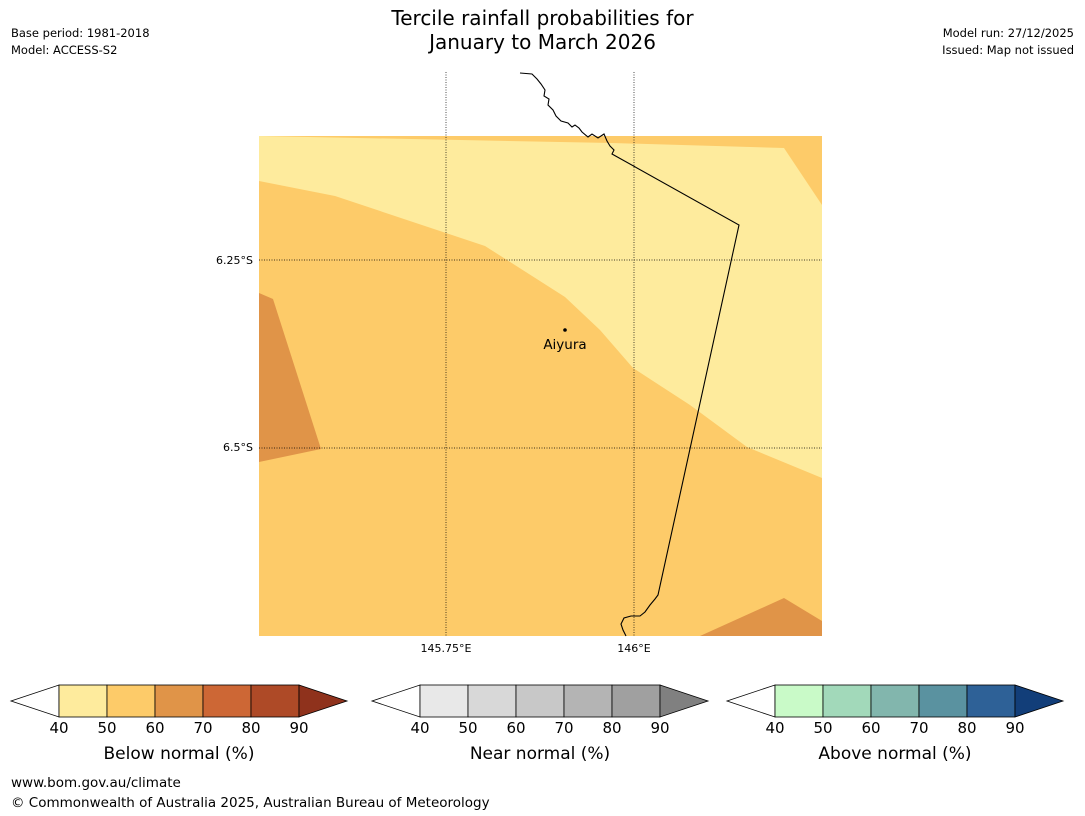 This screenshot has width=1085, height=816. I want to click on footer-url: www.bom.gov.au/climate, so click(96, 783).